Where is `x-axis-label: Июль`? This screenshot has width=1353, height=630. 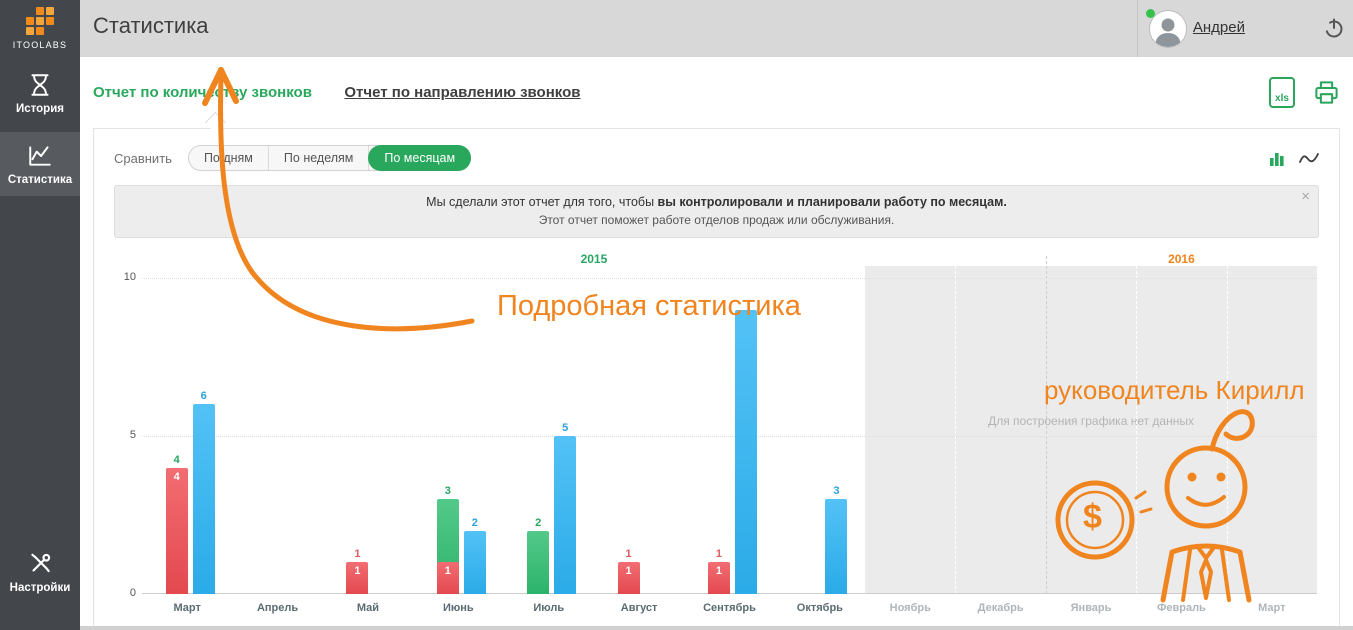 x-axis-label: Июль is located at coordinates (549, 608).